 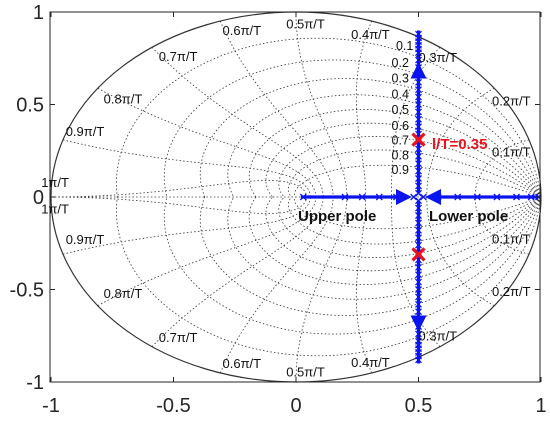 What do you see at coordinates (51, 406) in the screenshot?
I see `x-tick-label: -1` at bounding box center [51, 406].